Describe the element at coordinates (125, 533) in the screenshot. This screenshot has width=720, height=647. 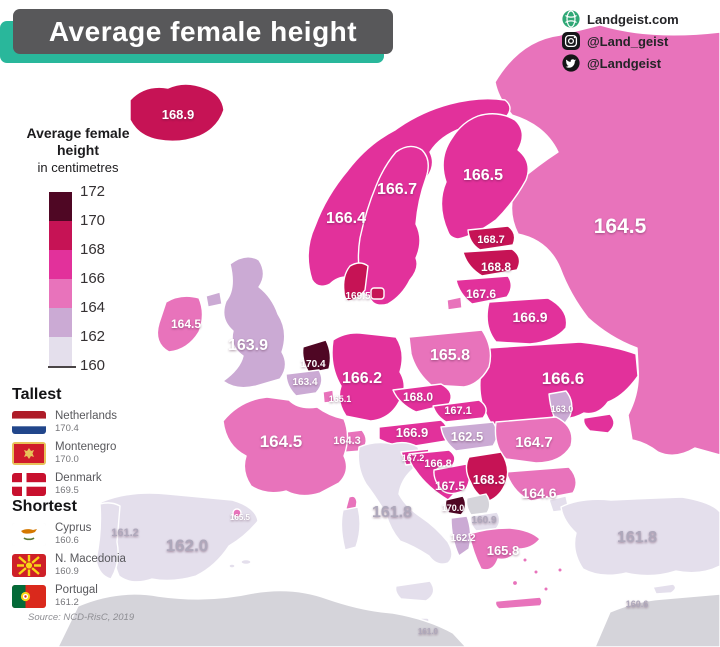
I see `value-label-portugal: 161.2` at that location.